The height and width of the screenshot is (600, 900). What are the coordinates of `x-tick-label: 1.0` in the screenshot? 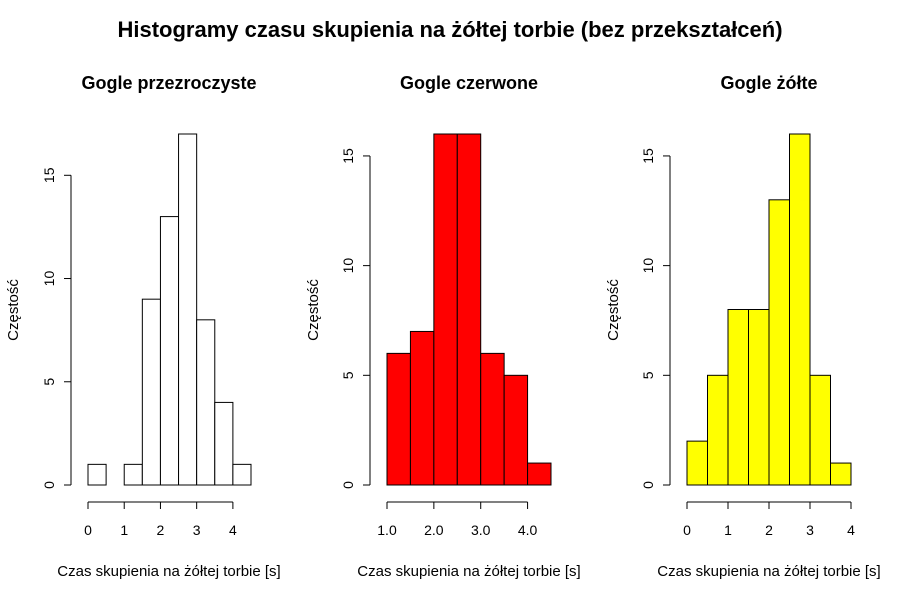 It's located at (387, 530).